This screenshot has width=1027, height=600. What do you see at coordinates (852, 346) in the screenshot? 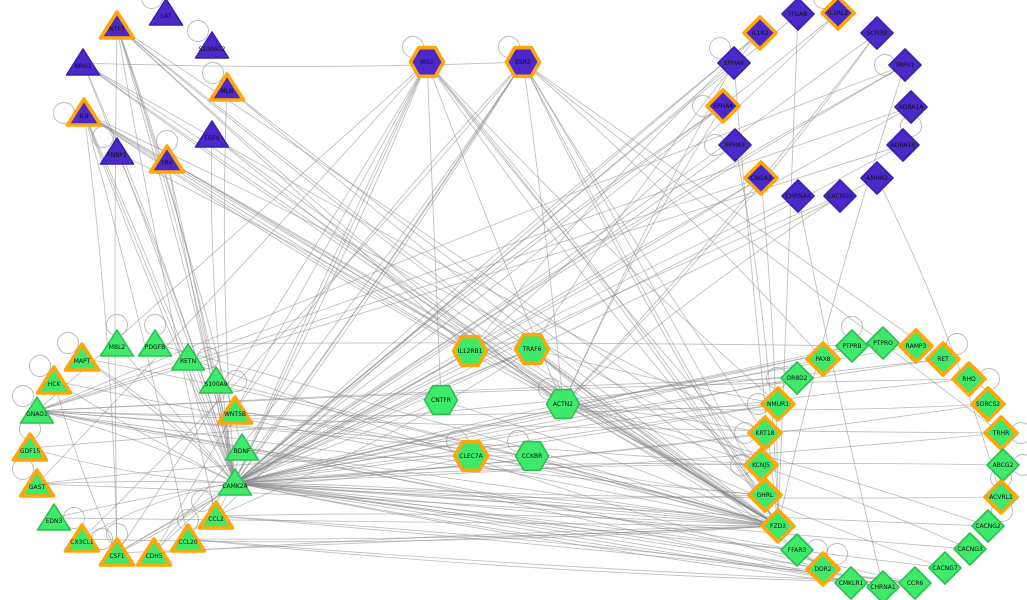
I see `node-ptprb: PTPRB` at bounding box center [852, 346].